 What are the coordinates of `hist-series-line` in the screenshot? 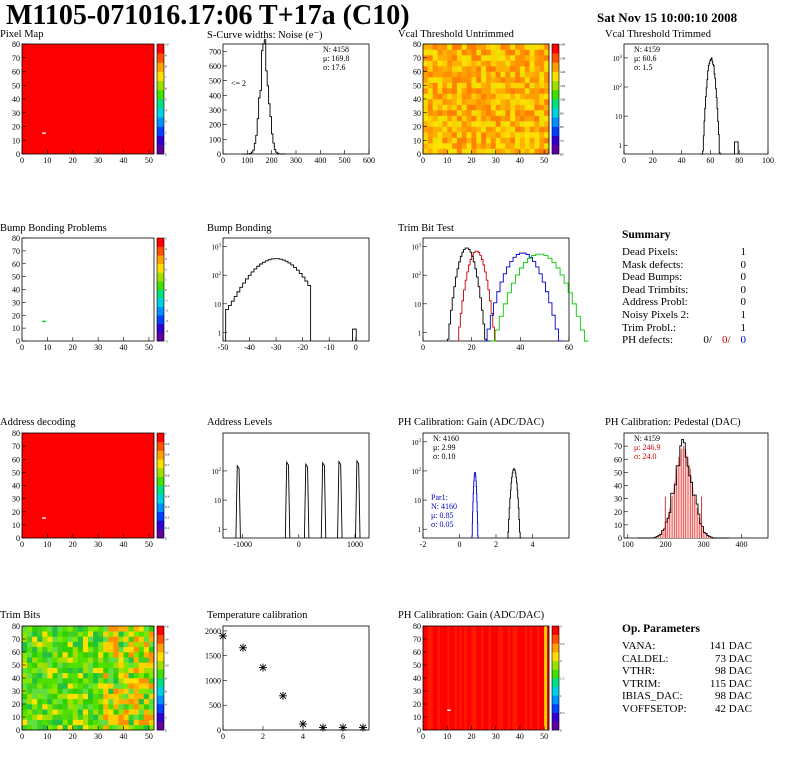 It's located at (476, 296).